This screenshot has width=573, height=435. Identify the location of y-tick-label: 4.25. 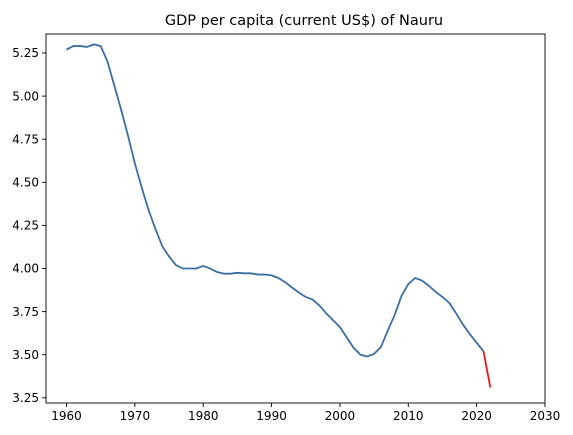
(25, 226).